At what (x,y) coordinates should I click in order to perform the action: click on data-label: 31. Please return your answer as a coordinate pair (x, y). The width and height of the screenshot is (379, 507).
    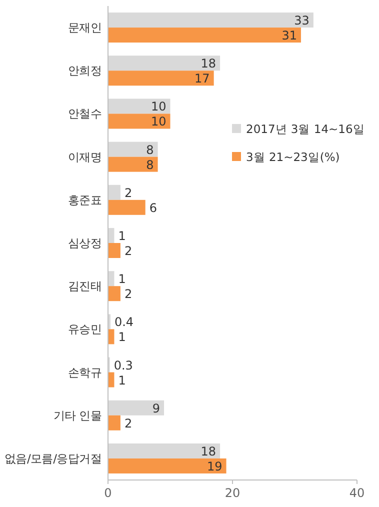
    Looking at the image, I should click on (289, 35).